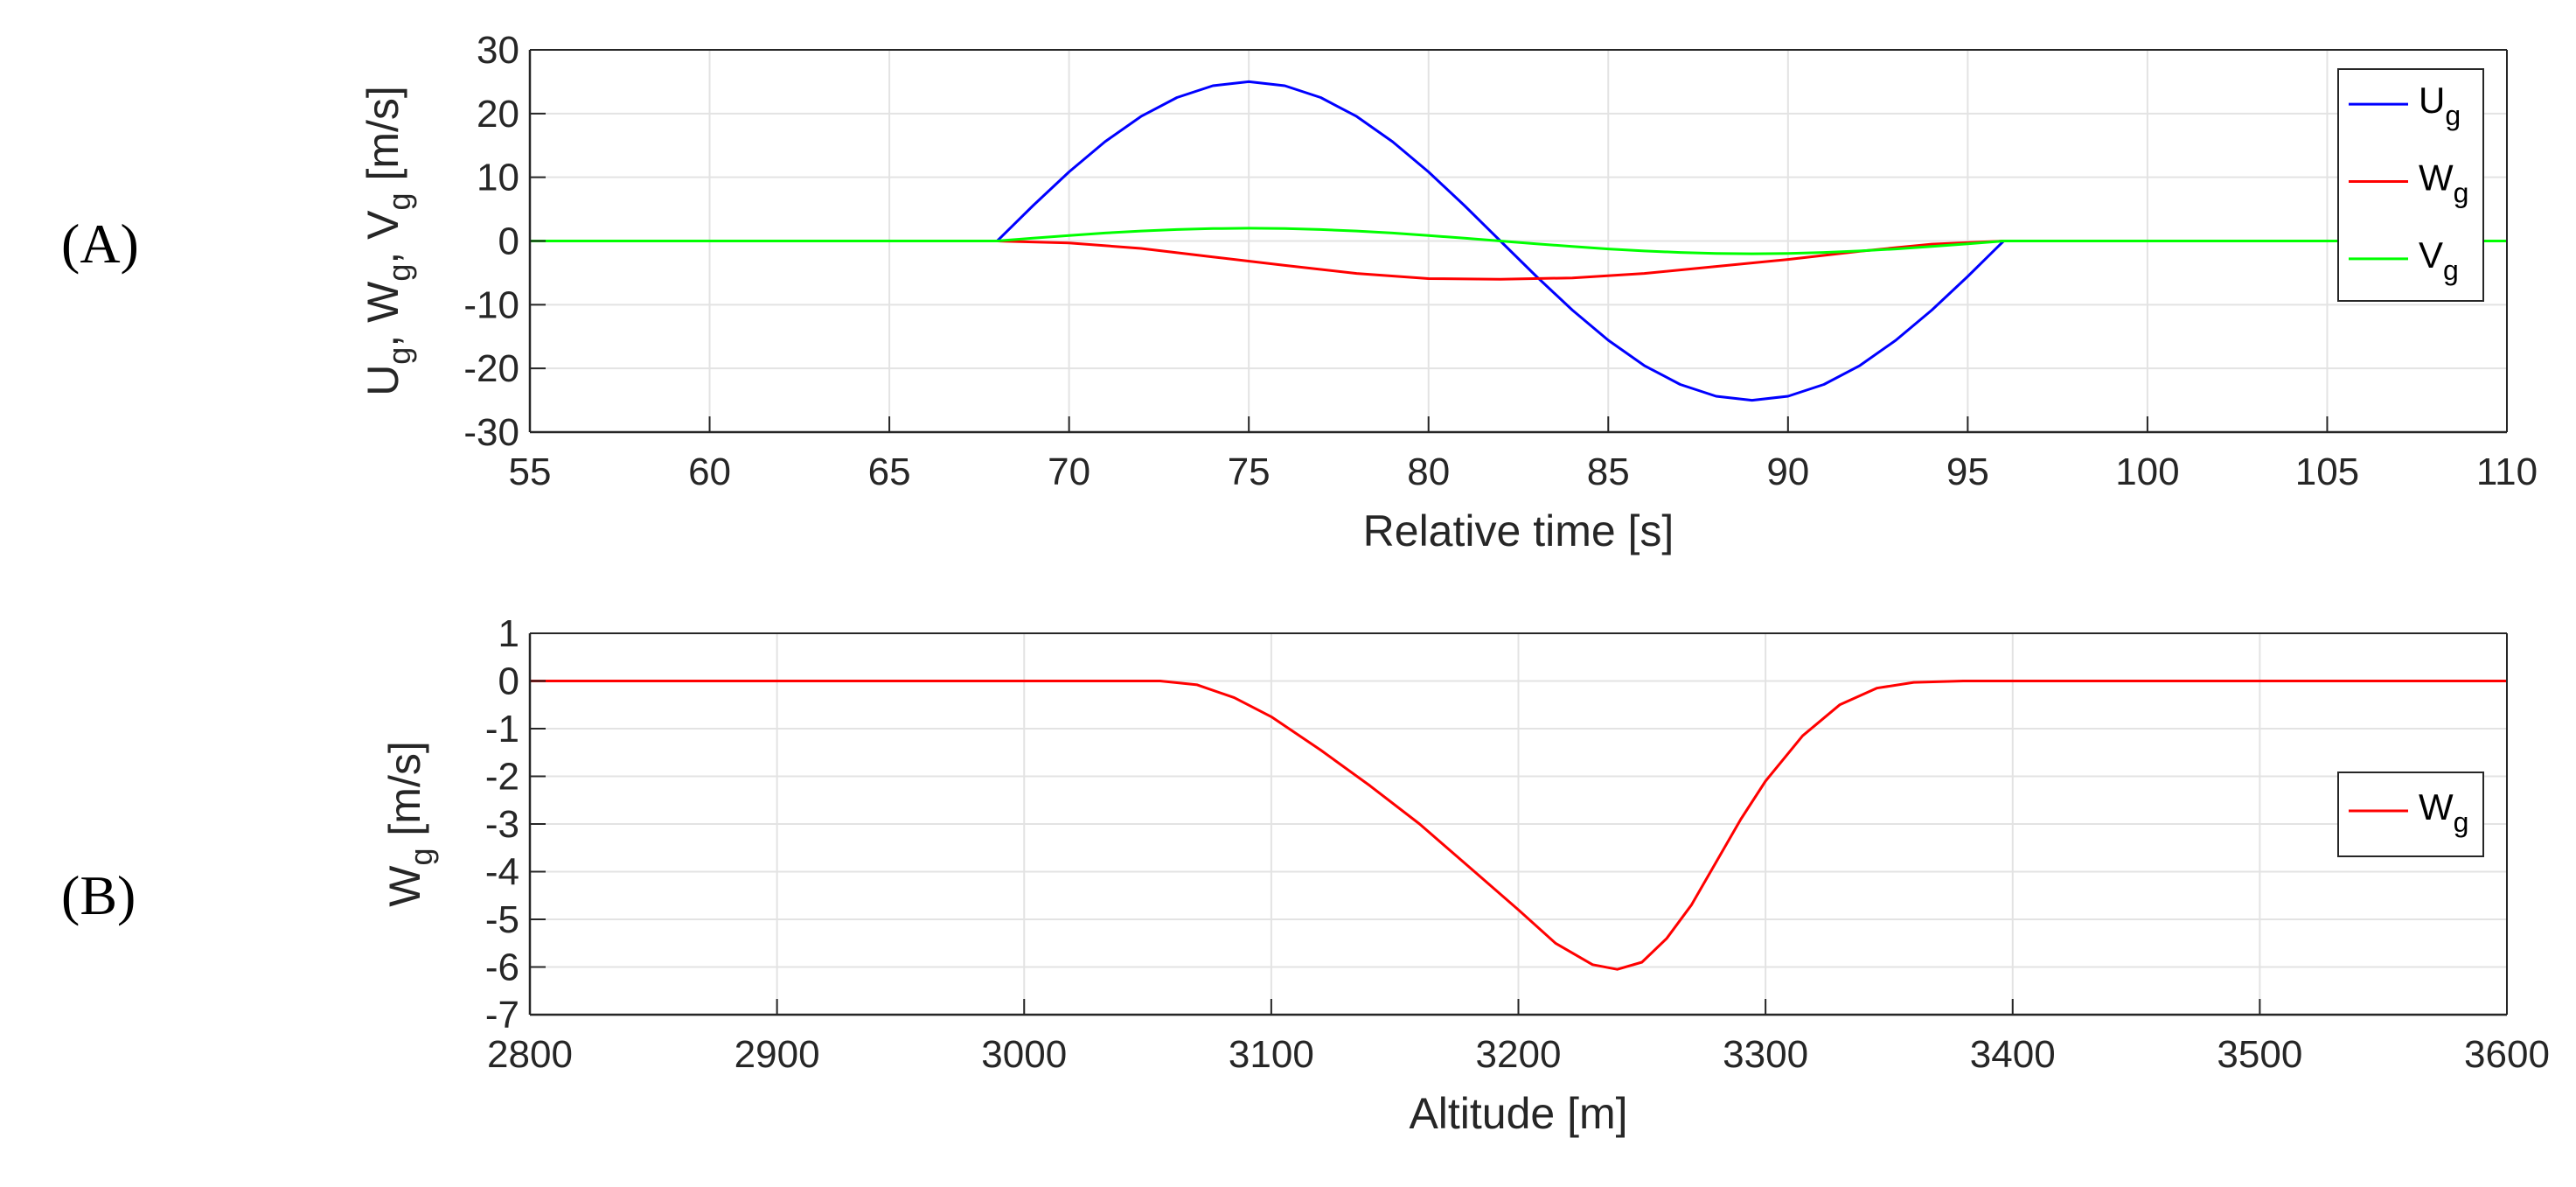 The image size is (2576, 1187). What do you see at coordinates (1271, 1054) in the screenshot?
I see `x-tick-label: 3100` at bounding box center [1271, 1054].